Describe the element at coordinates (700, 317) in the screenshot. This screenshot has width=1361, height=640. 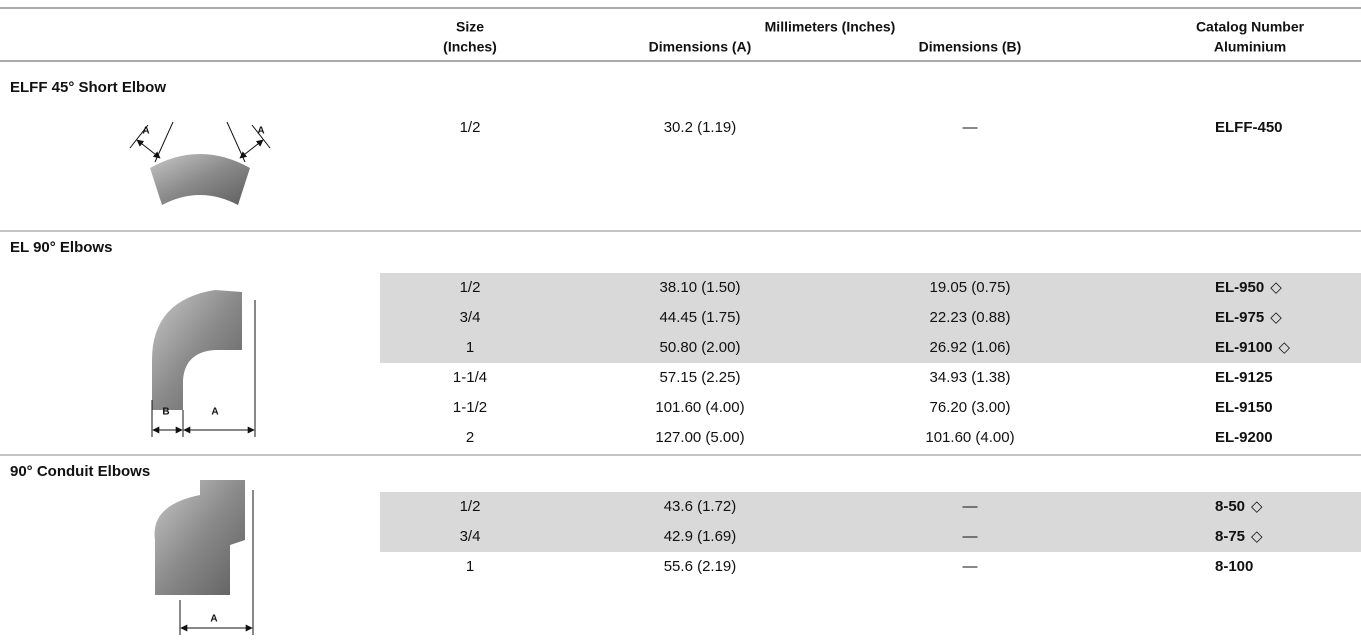
I see `dim-a: 44.45 (1.75)` at that location.